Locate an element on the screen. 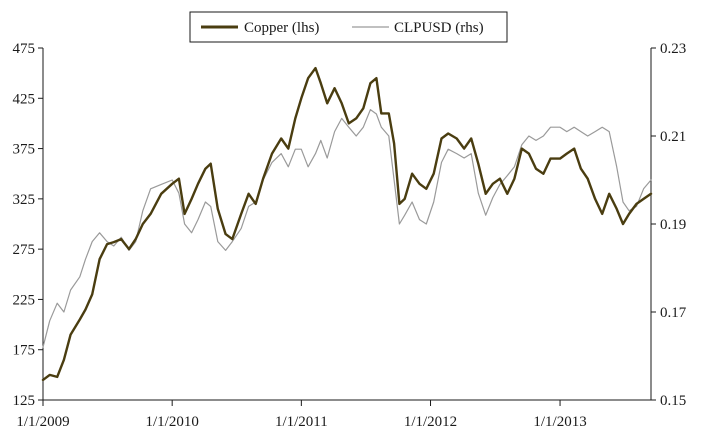 This screenshot has height=438, width=704. left-y-tick-label: 375 is located at coordinates (24, 150).